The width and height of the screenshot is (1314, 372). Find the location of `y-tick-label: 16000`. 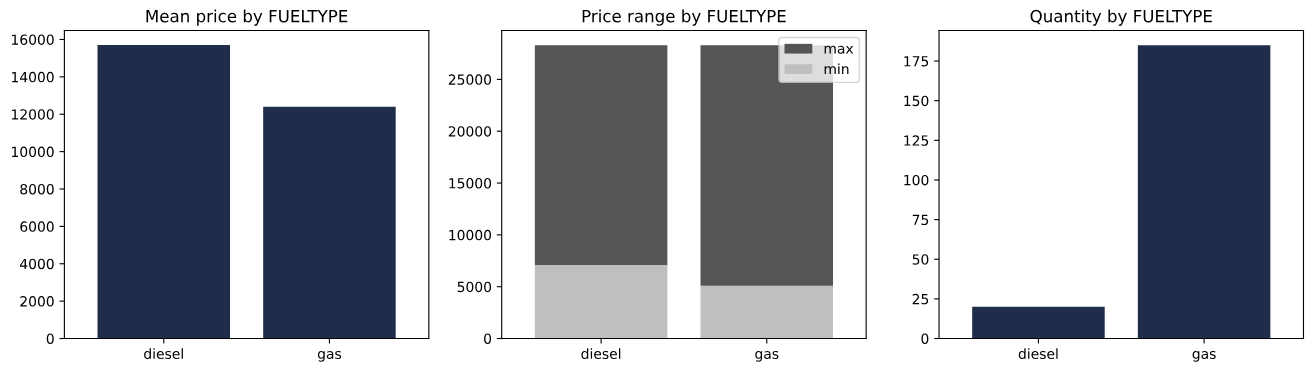

y-tick-label: 16000 is located at coordinates (33, 39).